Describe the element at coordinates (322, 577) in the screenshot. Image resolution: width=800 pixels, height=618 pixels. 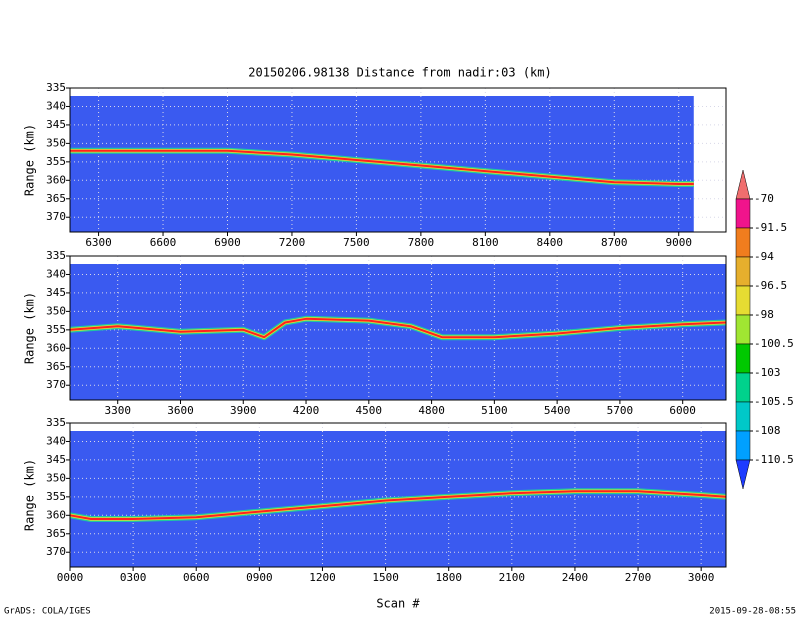
I see `x-tick-label: 1200` at that location.